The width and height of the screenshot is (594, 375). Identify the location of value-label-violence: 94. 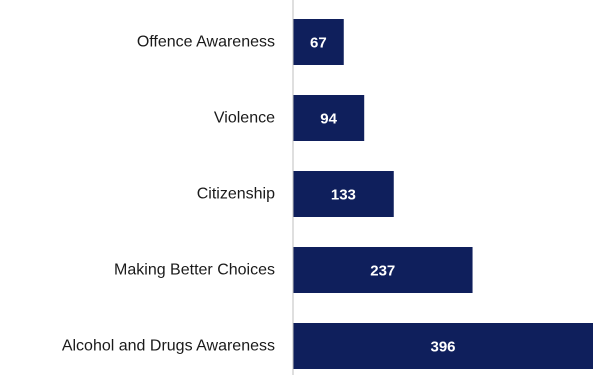
(328, 119).